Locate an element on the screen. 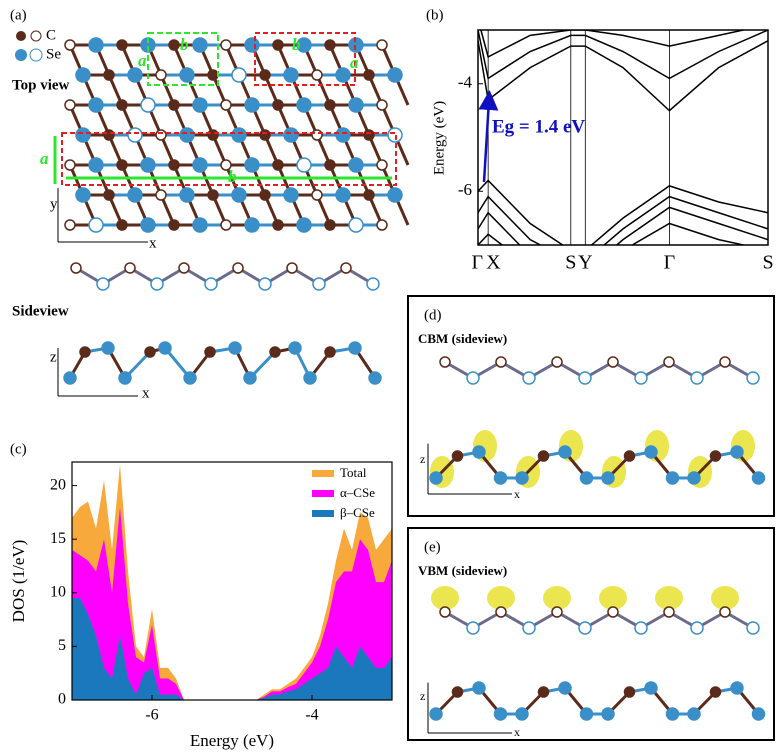  view-title: Sideview is located at coordinates (40, 311).